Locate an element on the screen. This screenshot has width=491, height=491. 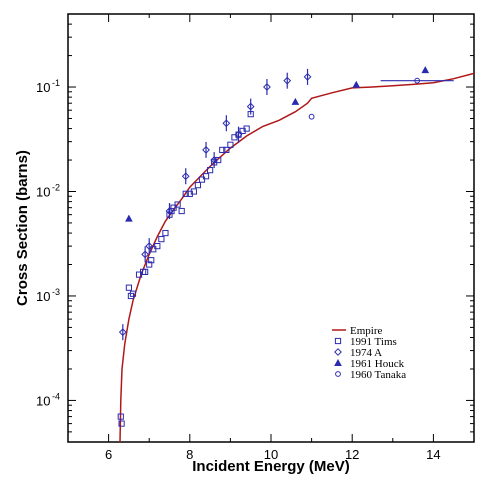
data-point-1960-tanaka is located at coordinates (311, 116).